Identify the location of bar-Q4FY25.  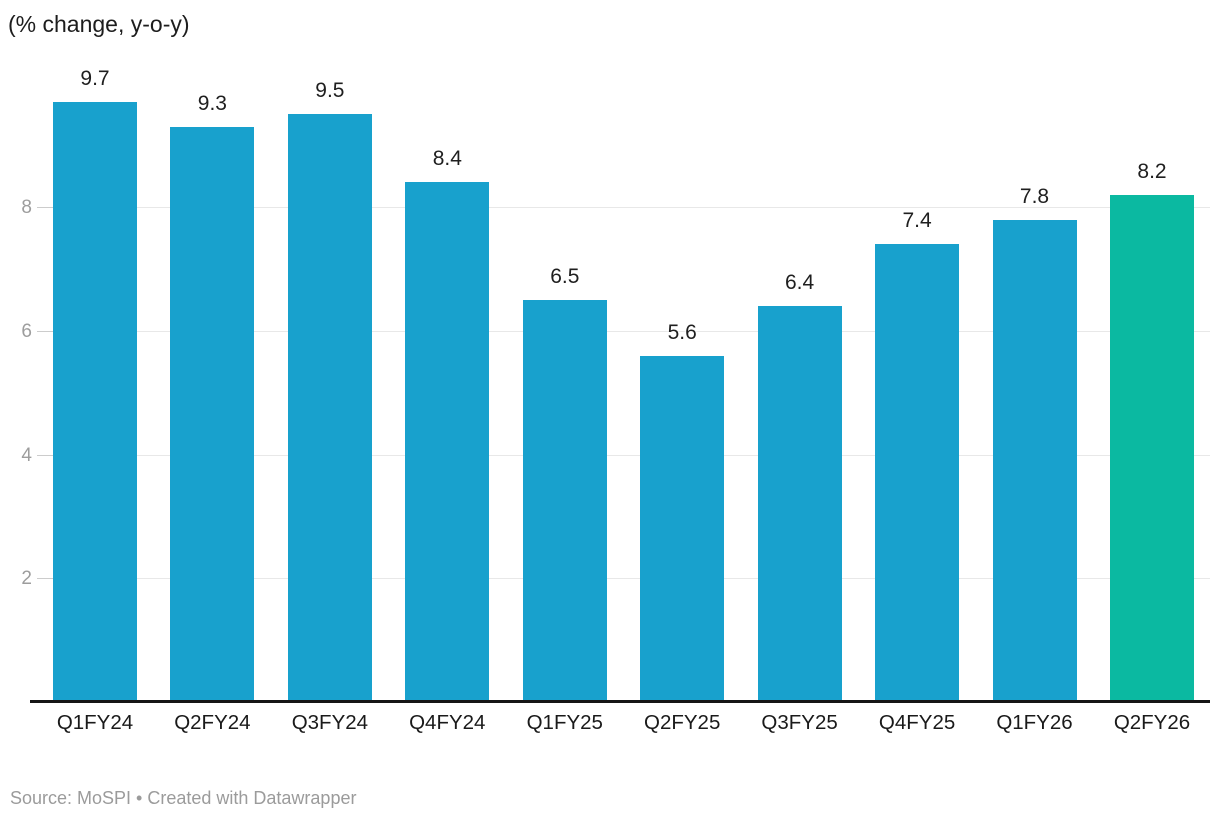
(917, 473).